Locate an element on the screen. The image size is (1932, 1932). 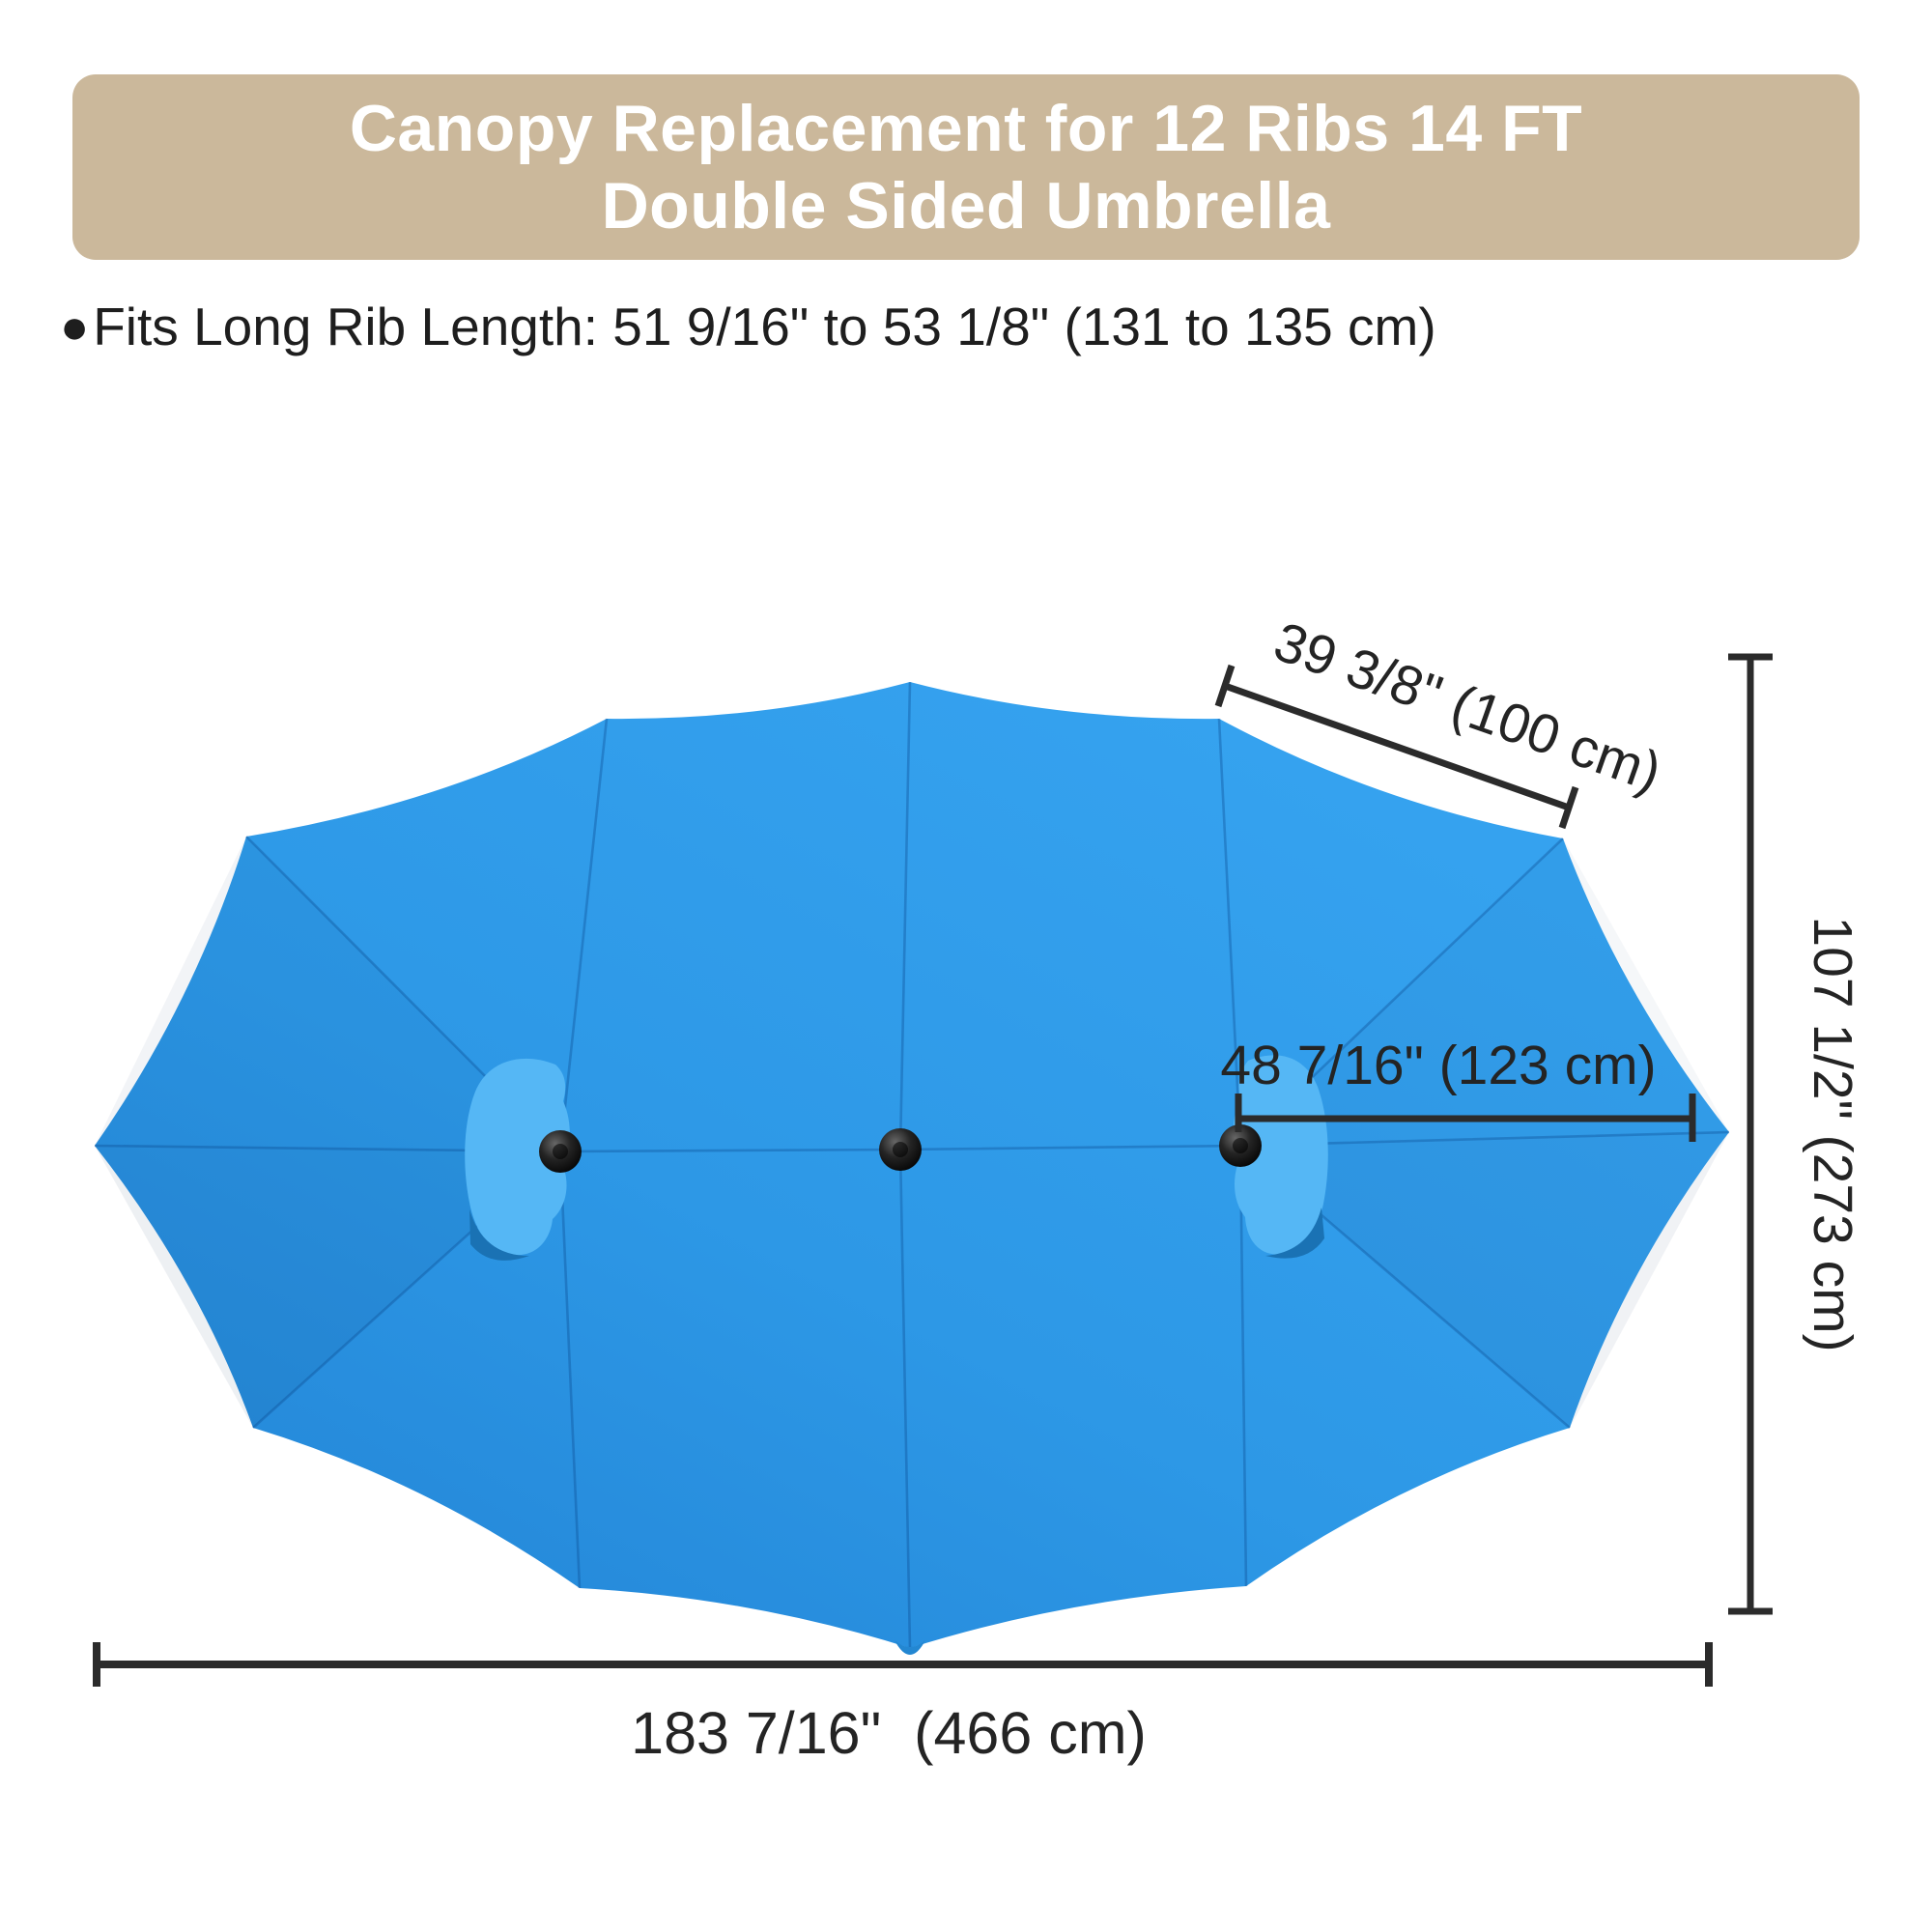
dimension-total-width is located at coordinates (903, 1664).